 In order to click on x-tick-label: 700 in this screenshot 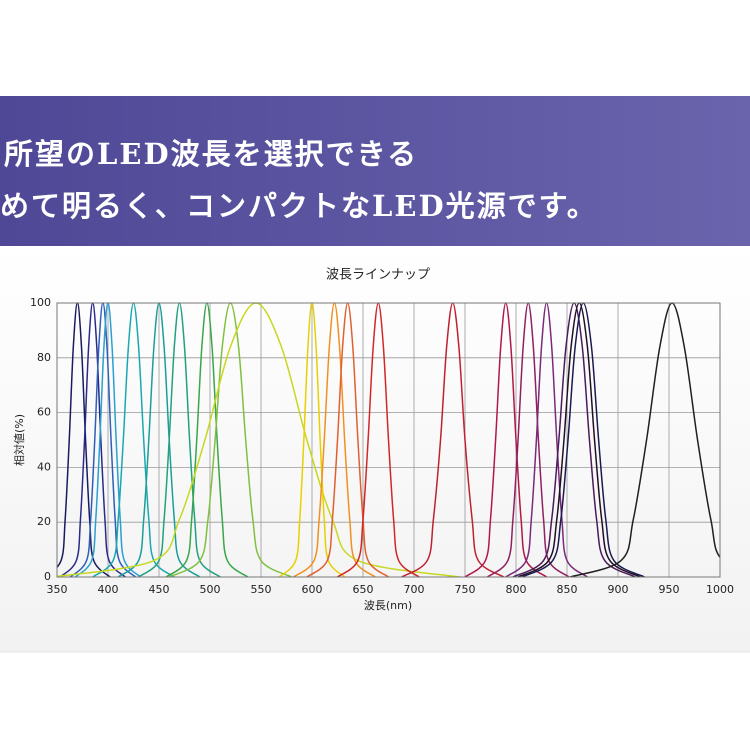, I will do `click(414, 589)`.